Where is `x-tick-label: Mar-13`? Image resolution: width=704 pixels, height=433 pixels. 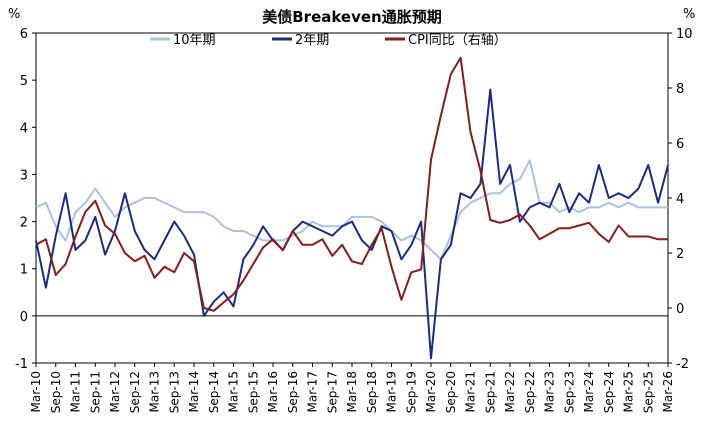 x-tick-label: Mar-13 is located at coordinates (155, 391).